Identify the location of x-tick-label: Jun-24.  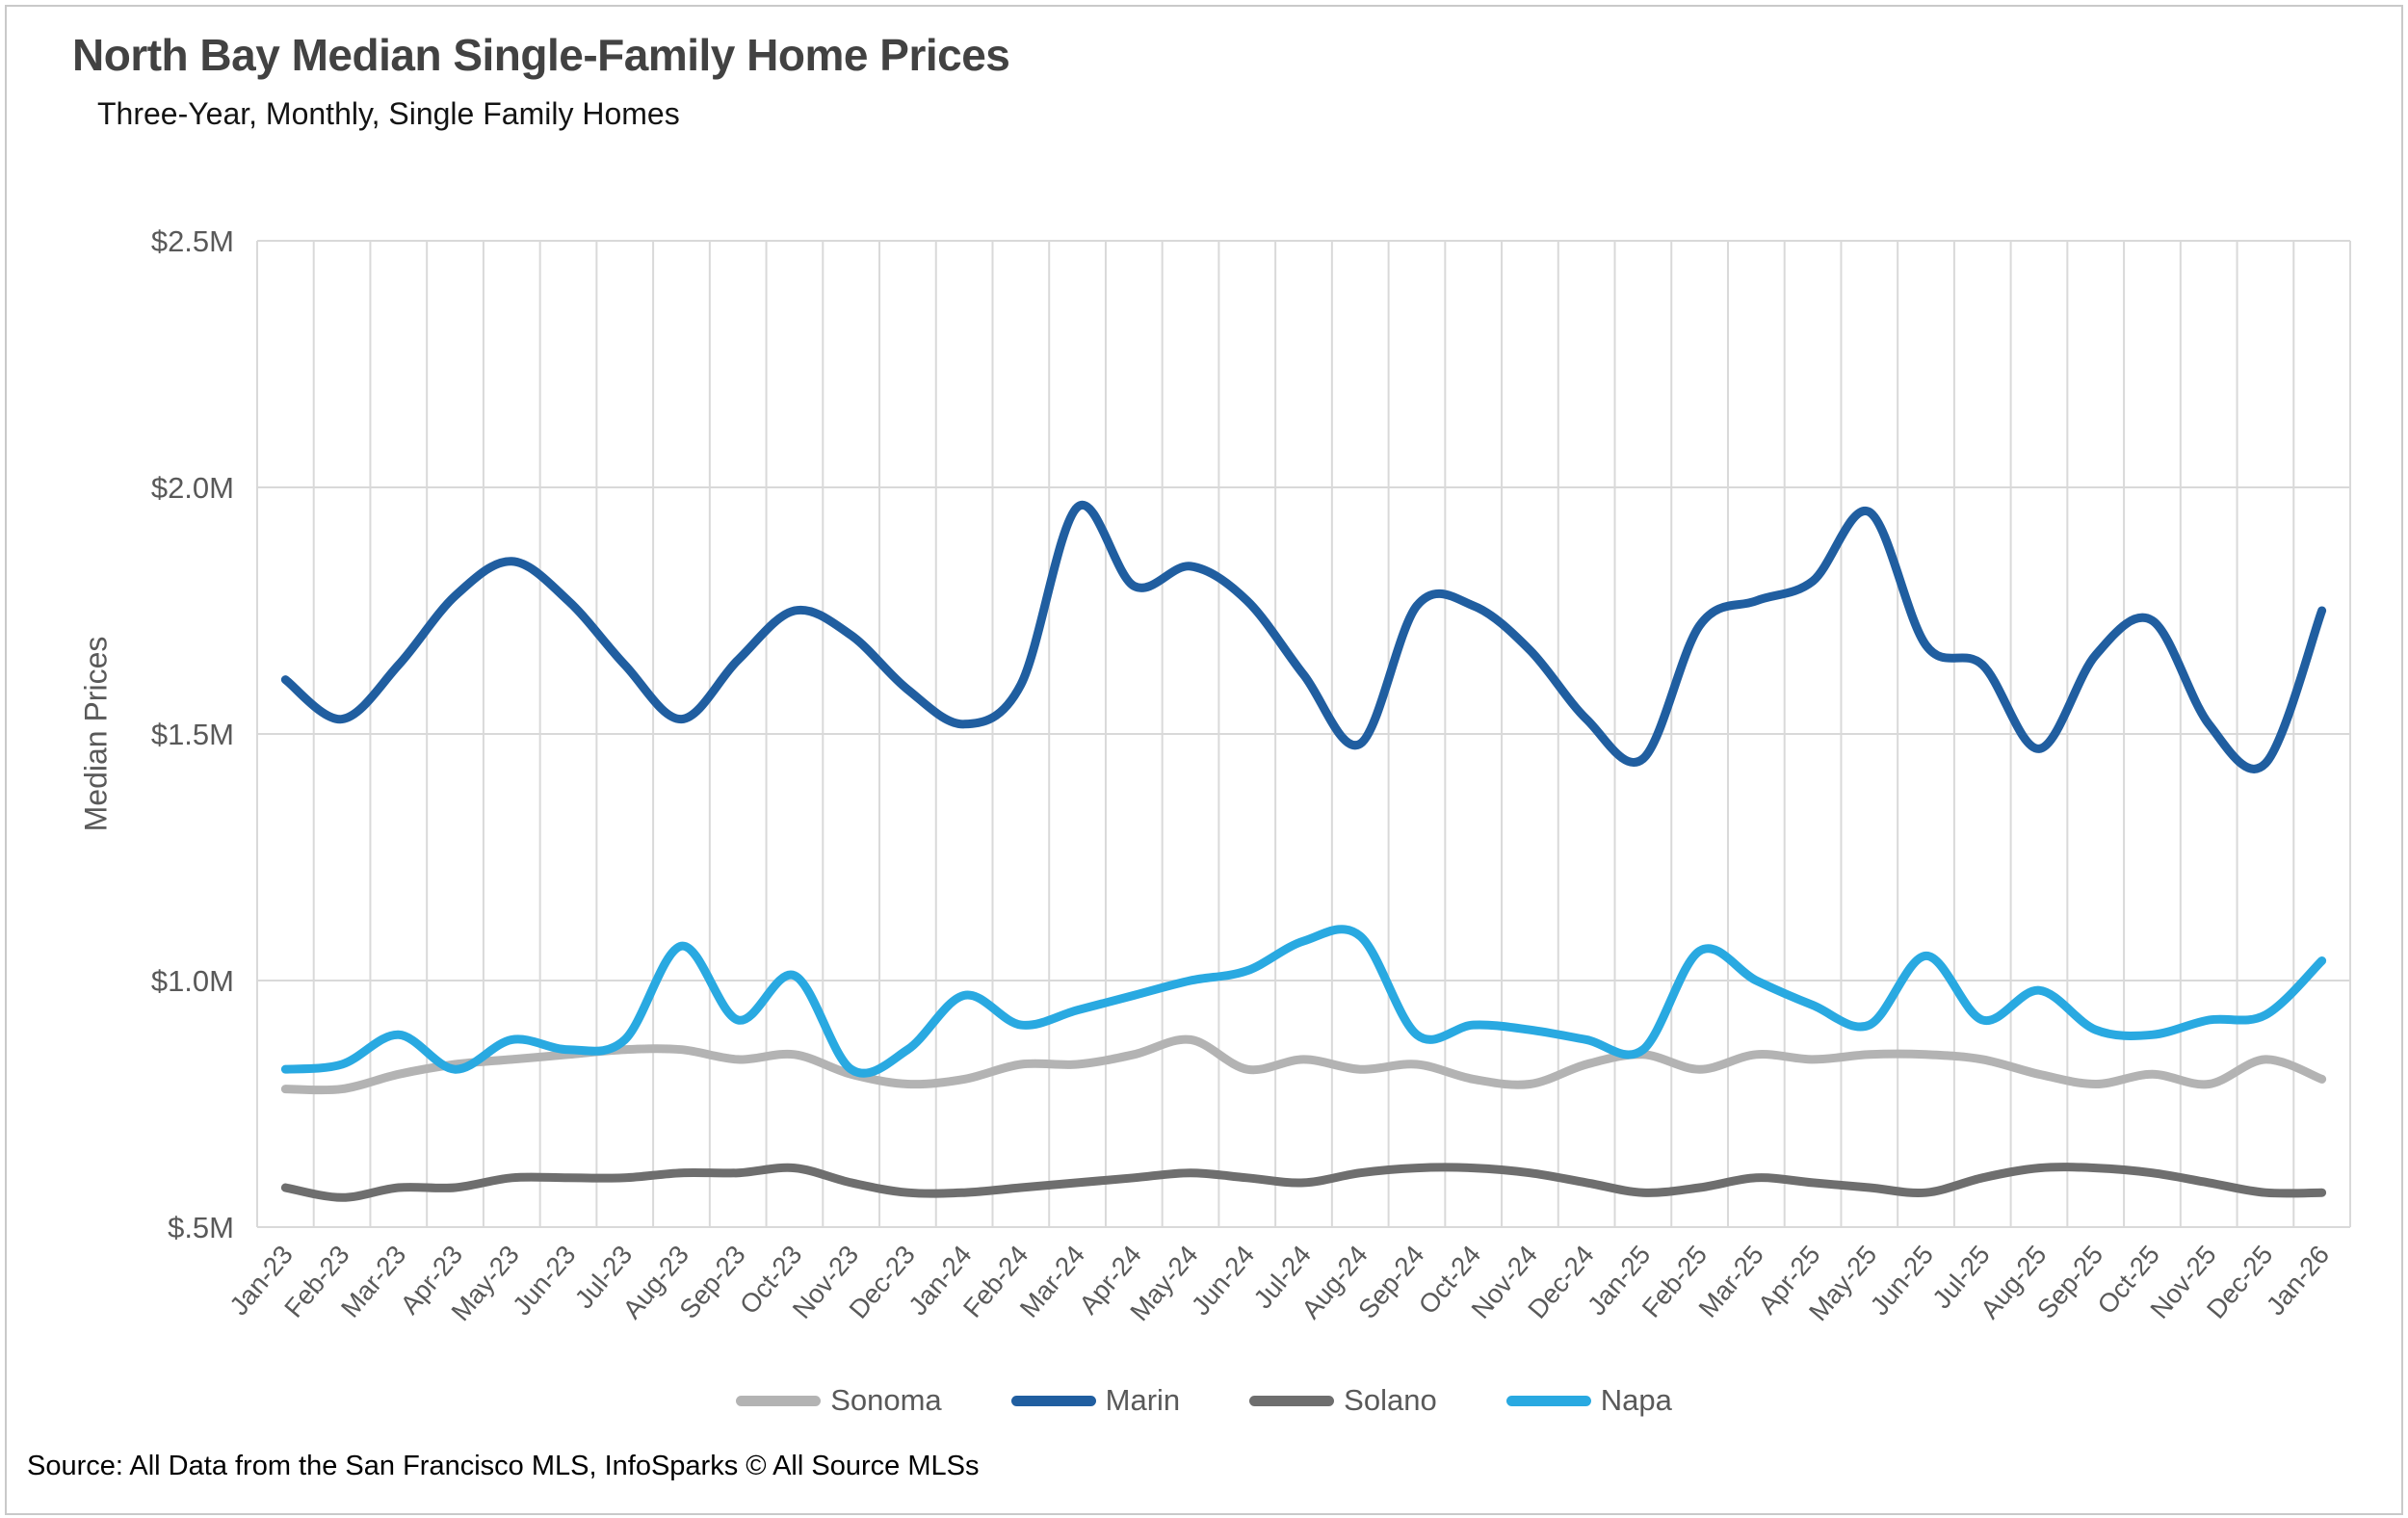
(1223, 1280).